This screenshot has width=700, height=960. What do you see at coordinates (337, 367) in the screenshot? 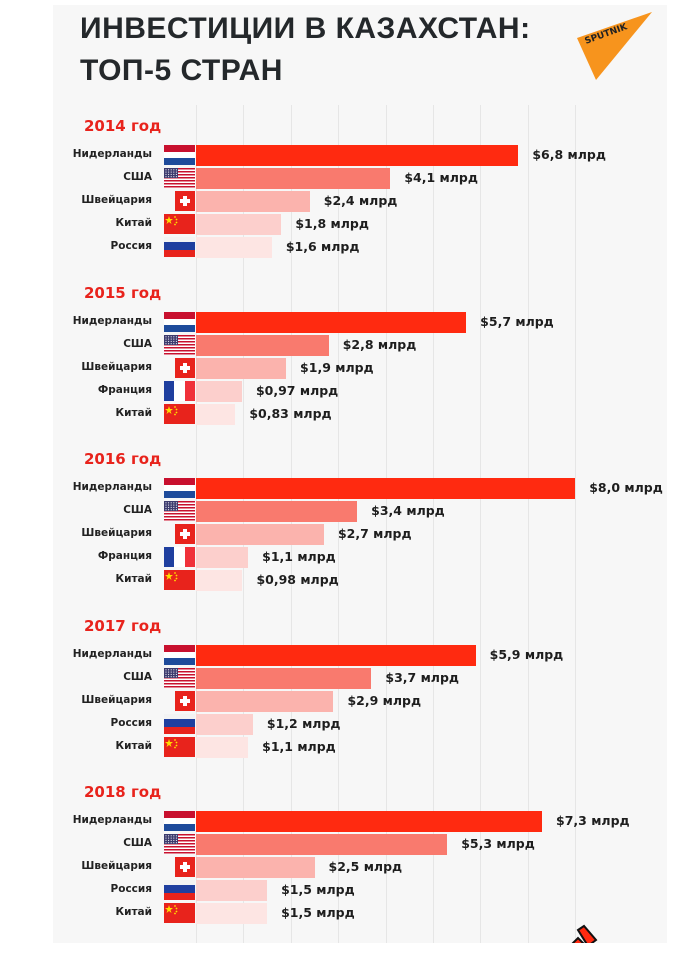
I see `value-label: $1,9 млрд` at bounding box center [337, 367].